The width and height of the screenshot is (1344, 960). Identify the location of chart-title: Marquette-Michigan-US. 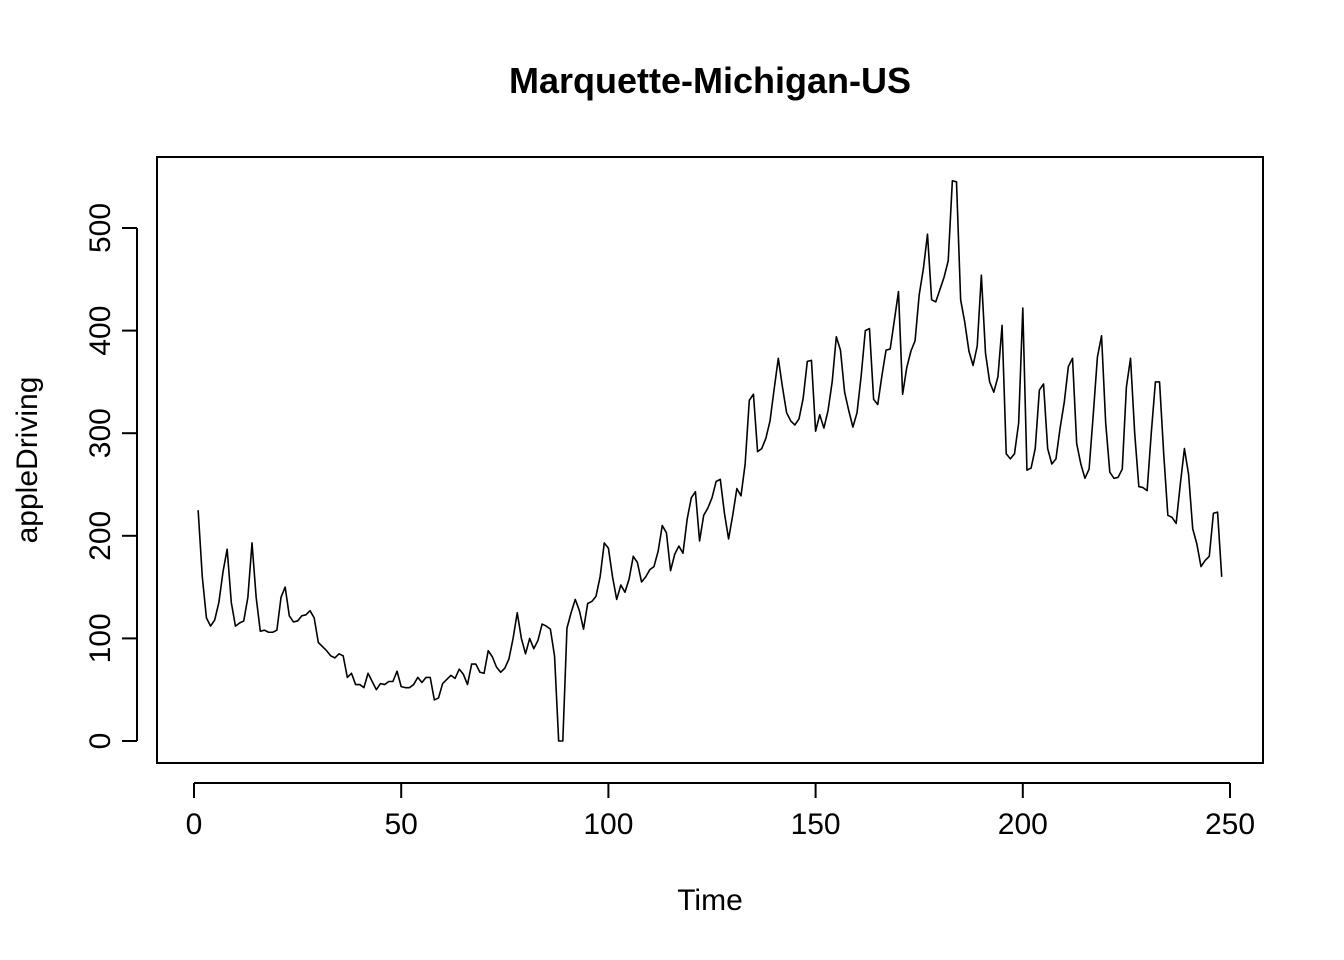
(710, 80).